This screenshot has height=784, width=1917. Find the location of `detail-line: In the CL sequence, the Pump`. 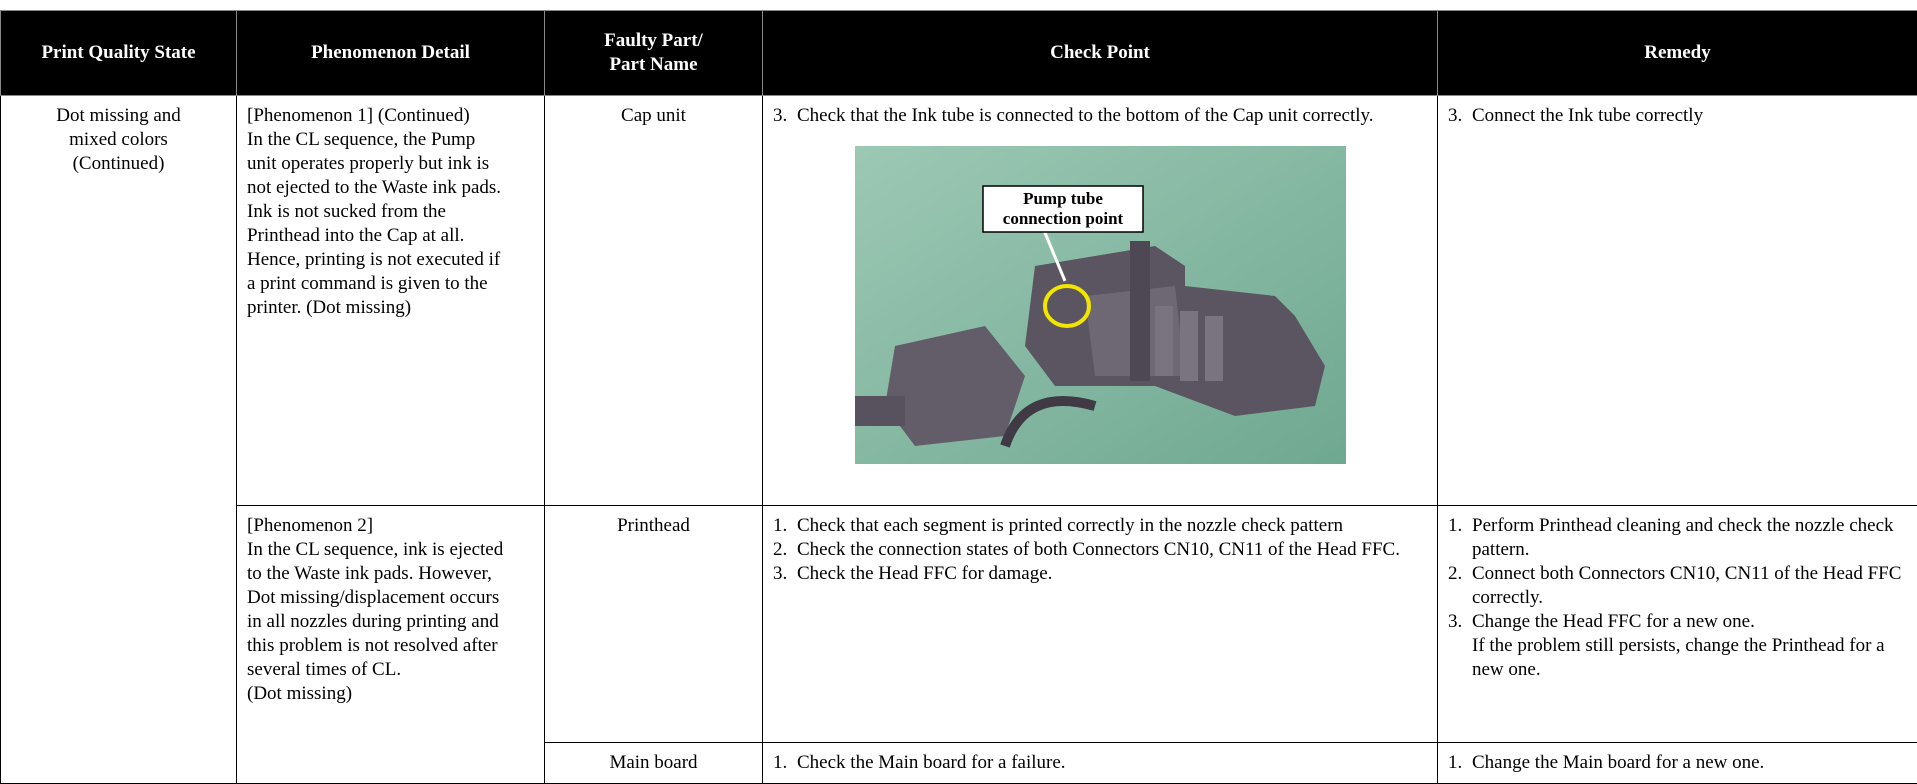

detail-line: In the CL sequence, the Pump is located at coordinates (361, 139).